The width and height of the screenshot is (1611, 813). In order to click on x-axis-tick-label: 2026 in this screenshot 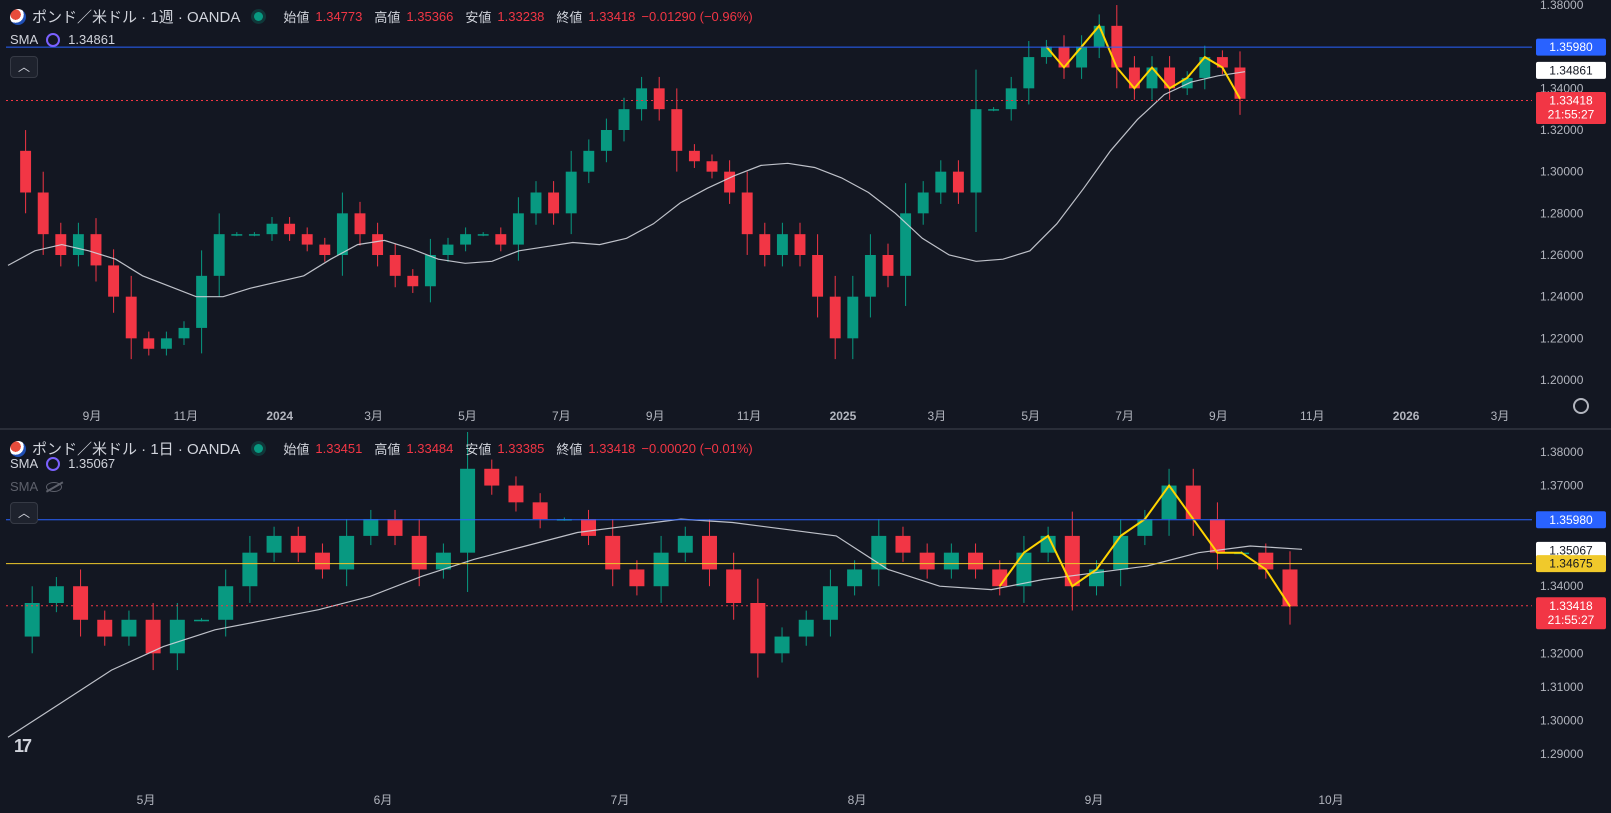, I will do `click(1406, 416)`.